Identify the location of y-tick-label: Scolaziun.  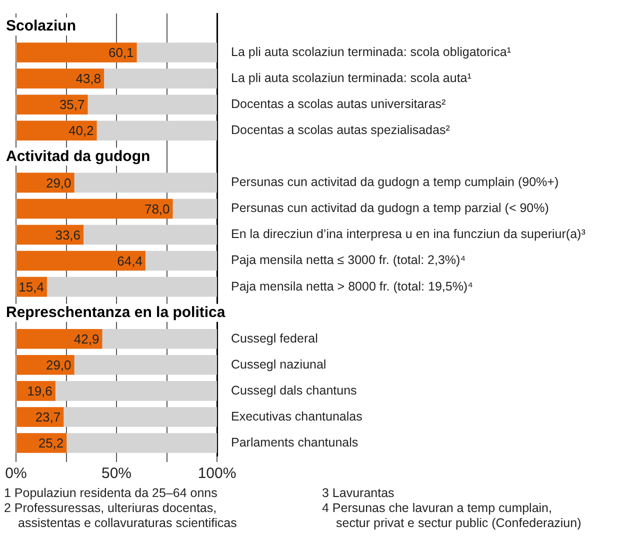
(41, 26).